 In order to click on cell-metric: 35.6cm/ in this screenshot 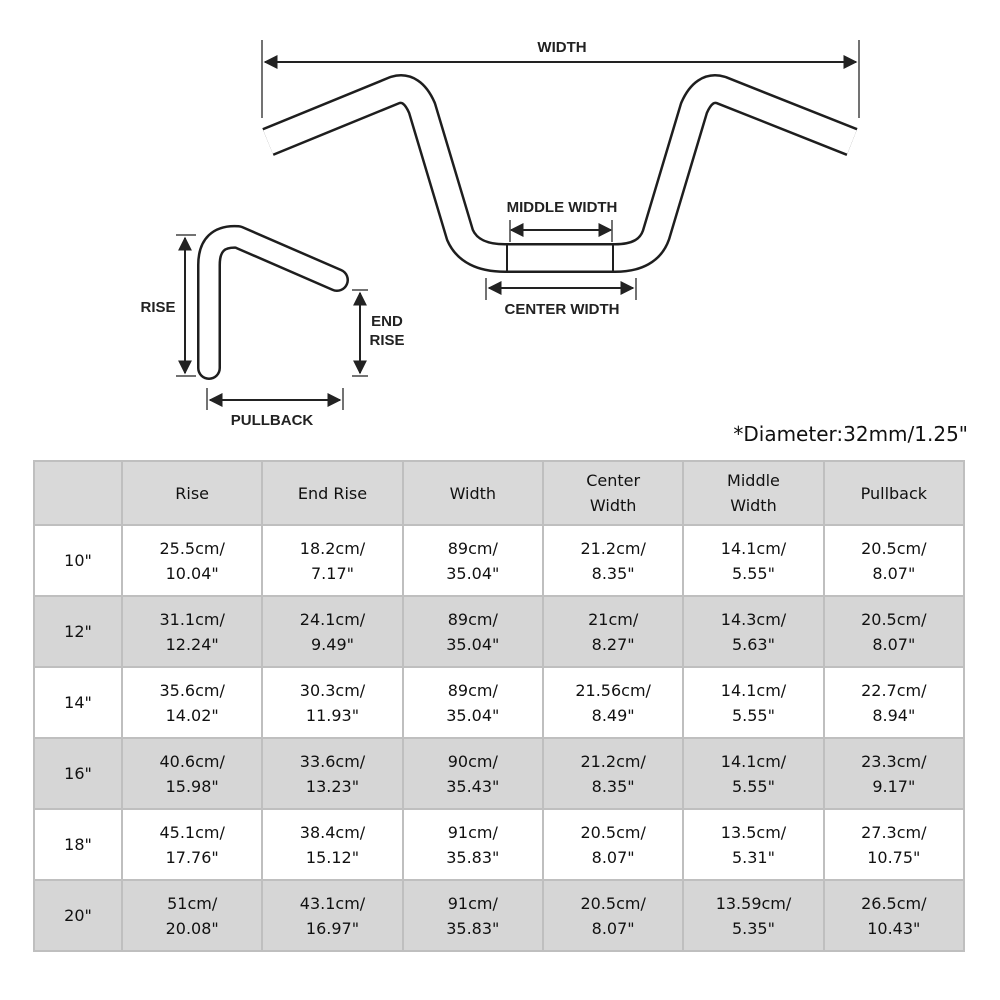, I will do `click(192, 690)`.